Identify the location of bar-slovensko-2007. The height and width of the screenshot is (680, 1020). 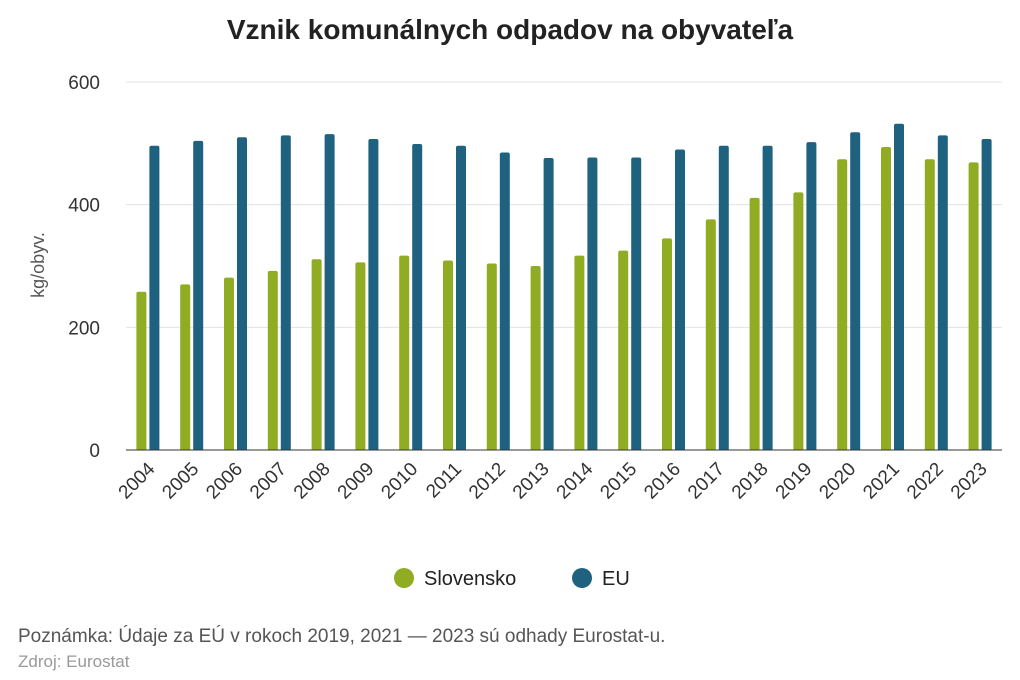
(272, 360).